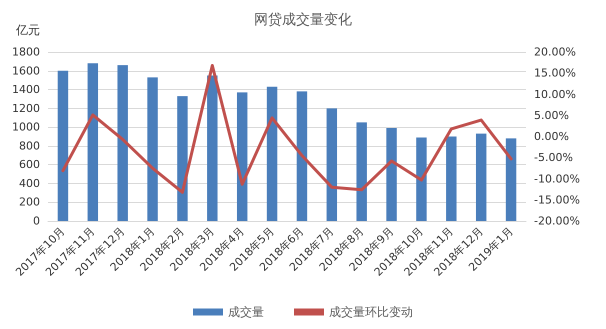  Describe the element at coordinates (371, 312) in the screenshot. I see `legend-label: 成交量环比变动` at that location.